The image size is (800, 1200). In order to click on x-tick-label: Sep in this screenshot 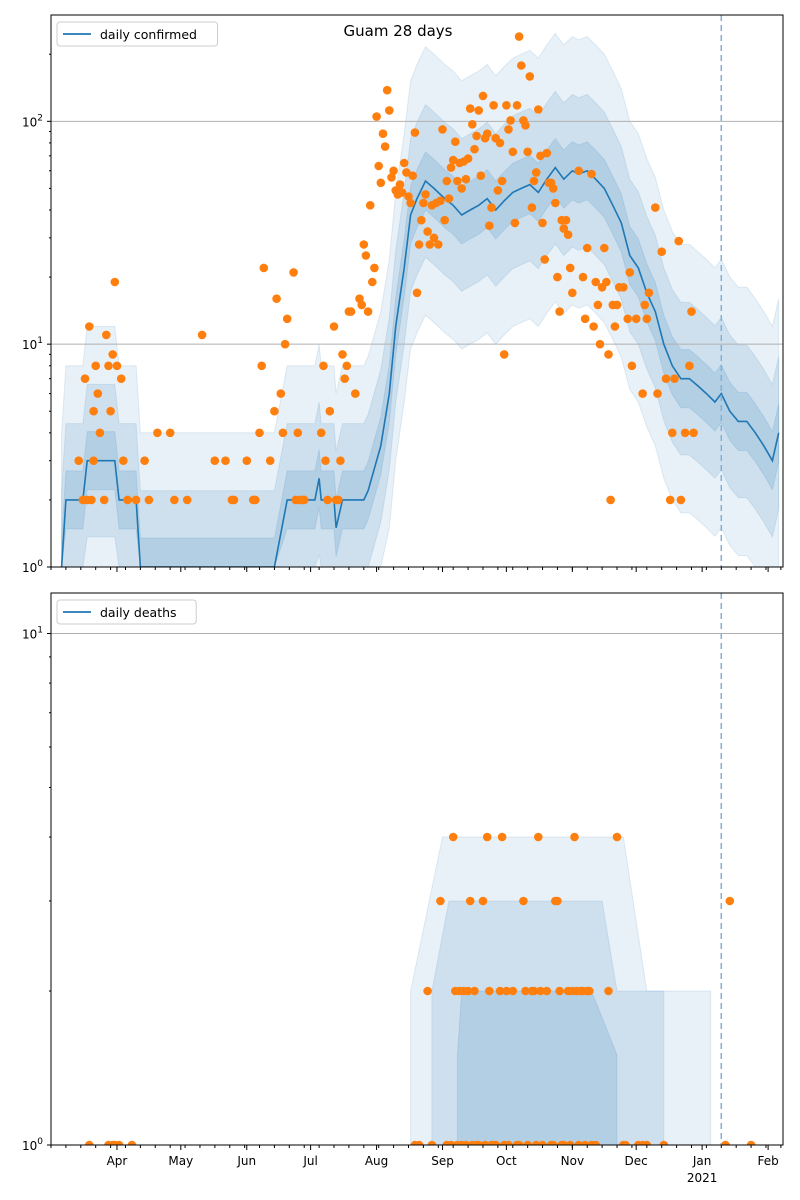, I will do `click(442, 1161)`.